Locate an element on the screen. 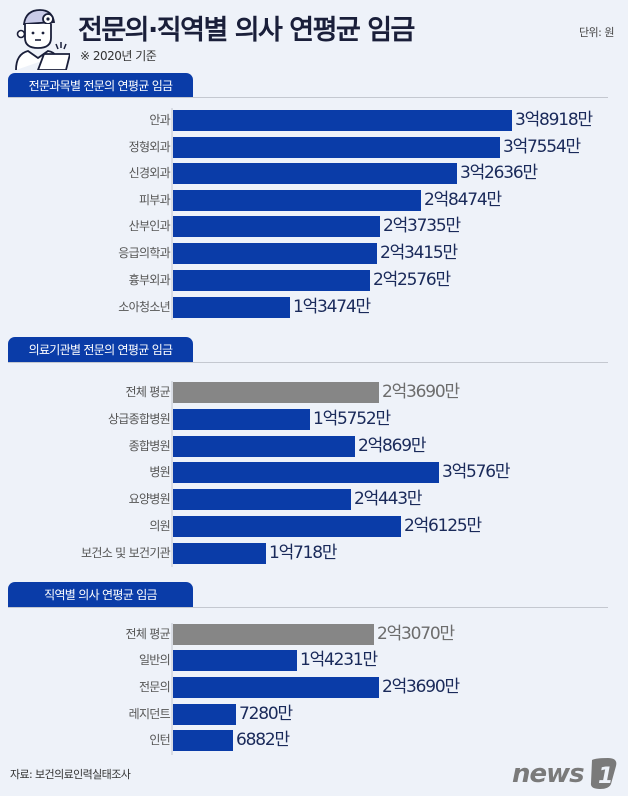 The width and height of the screenshot is (628, 796). bar-value: 2억3070만 is located at coordinates (416, 634).